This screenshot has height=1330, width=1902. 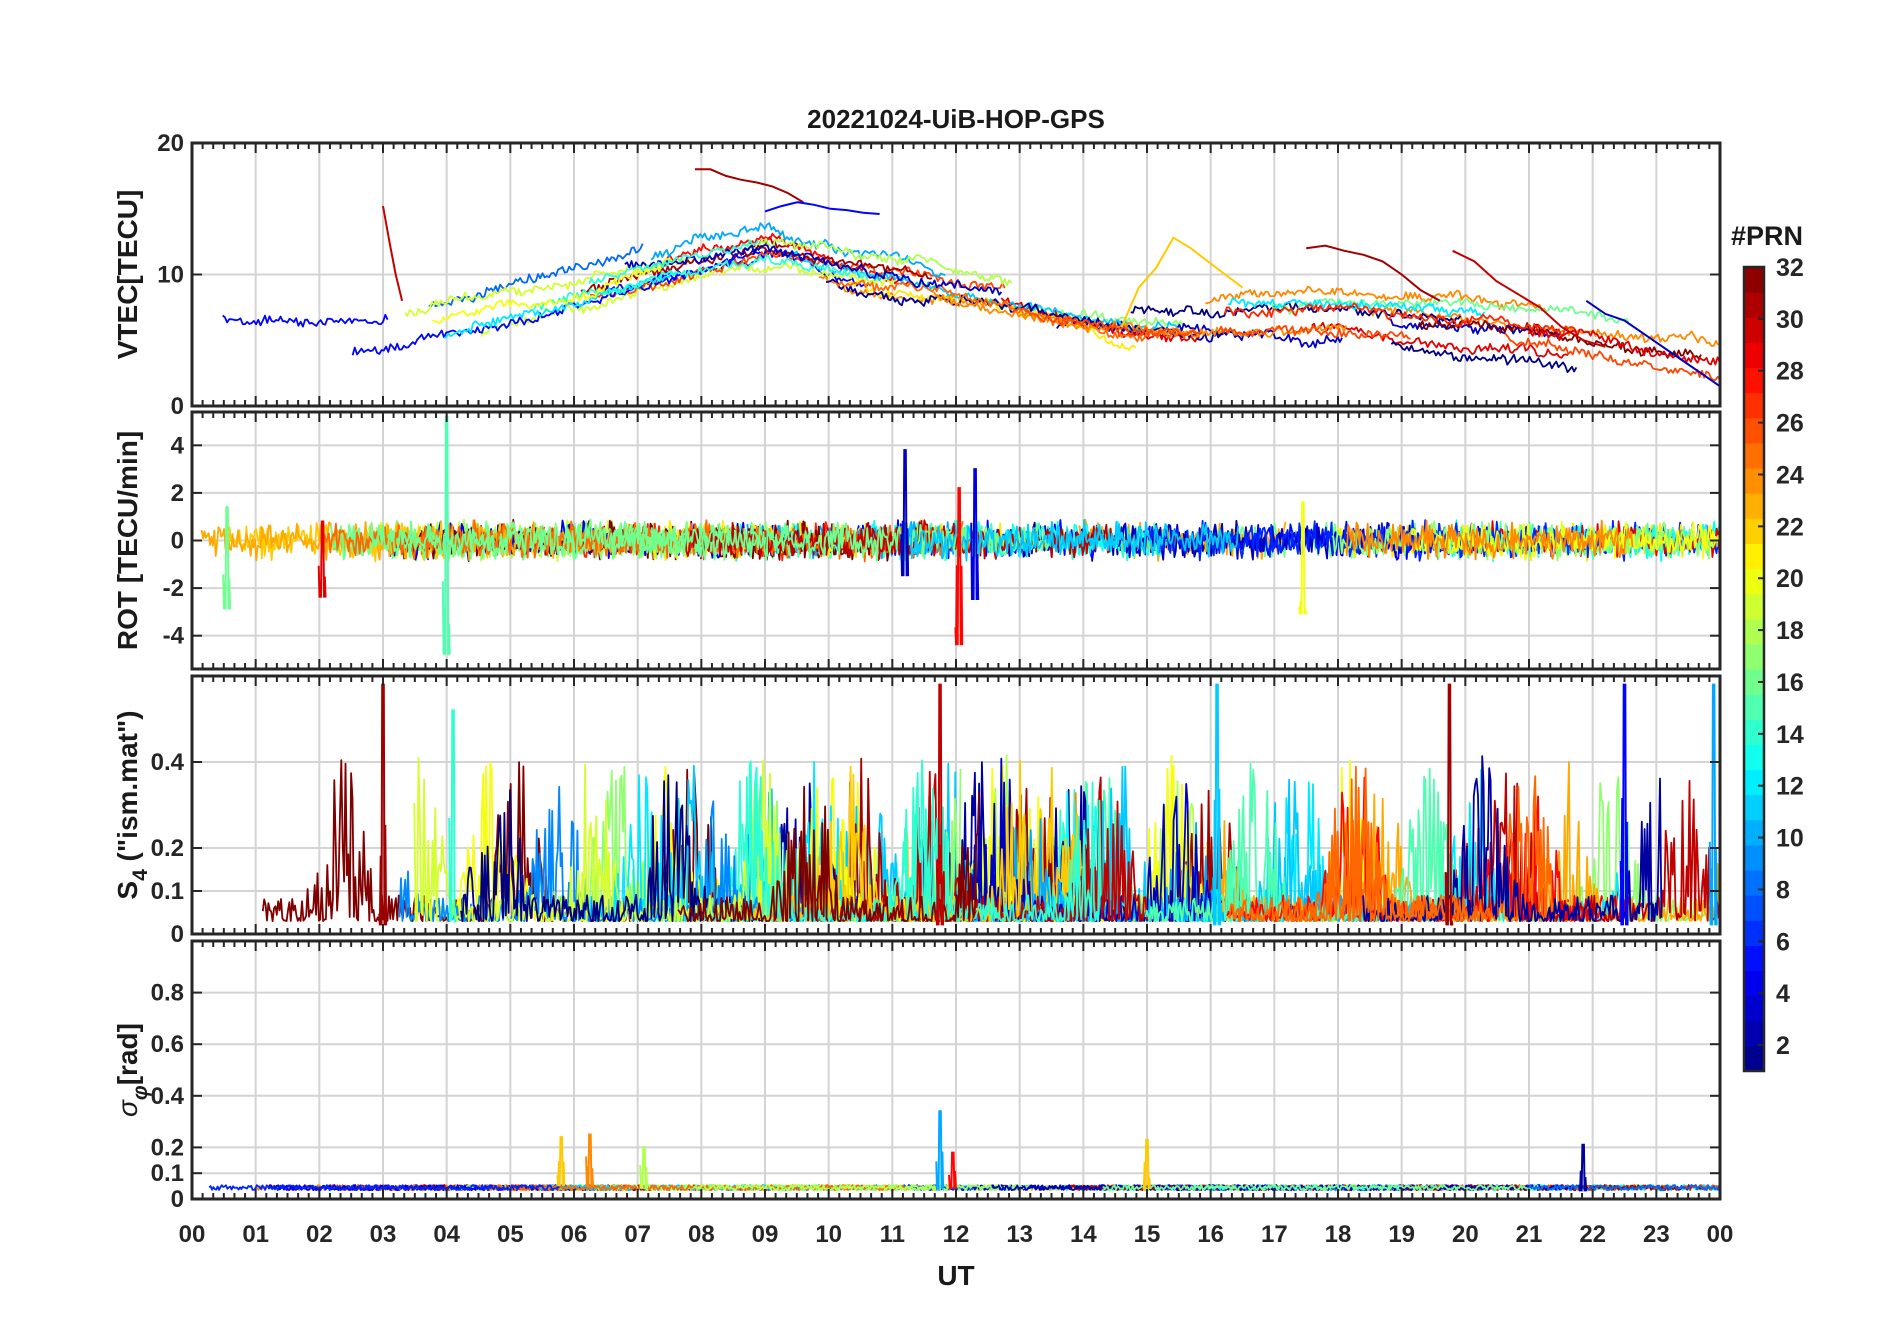 What do you see at coordinates (1720, 1234) in the screenshot?
I see `x-tick-label: 00` at bounding box center [1720, 1234].